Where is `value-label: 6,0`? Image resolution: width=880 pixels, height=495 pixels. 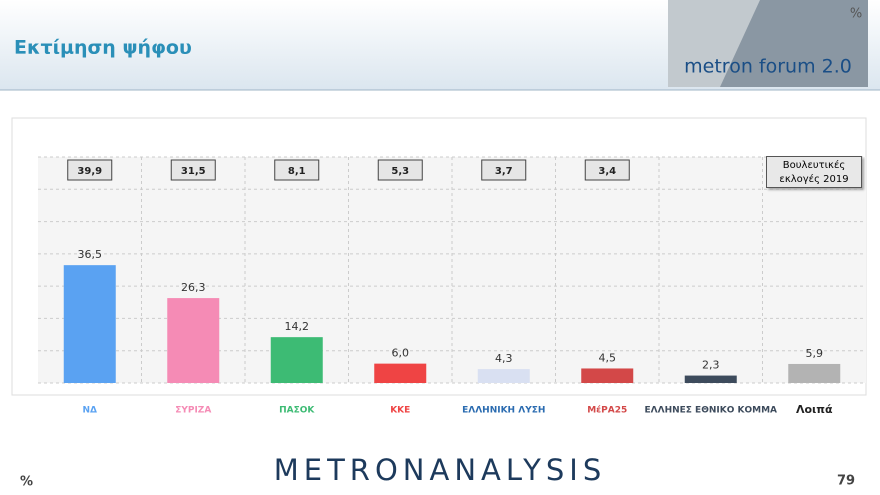
value-label: 6,0 is located at coordinates (401, 353).